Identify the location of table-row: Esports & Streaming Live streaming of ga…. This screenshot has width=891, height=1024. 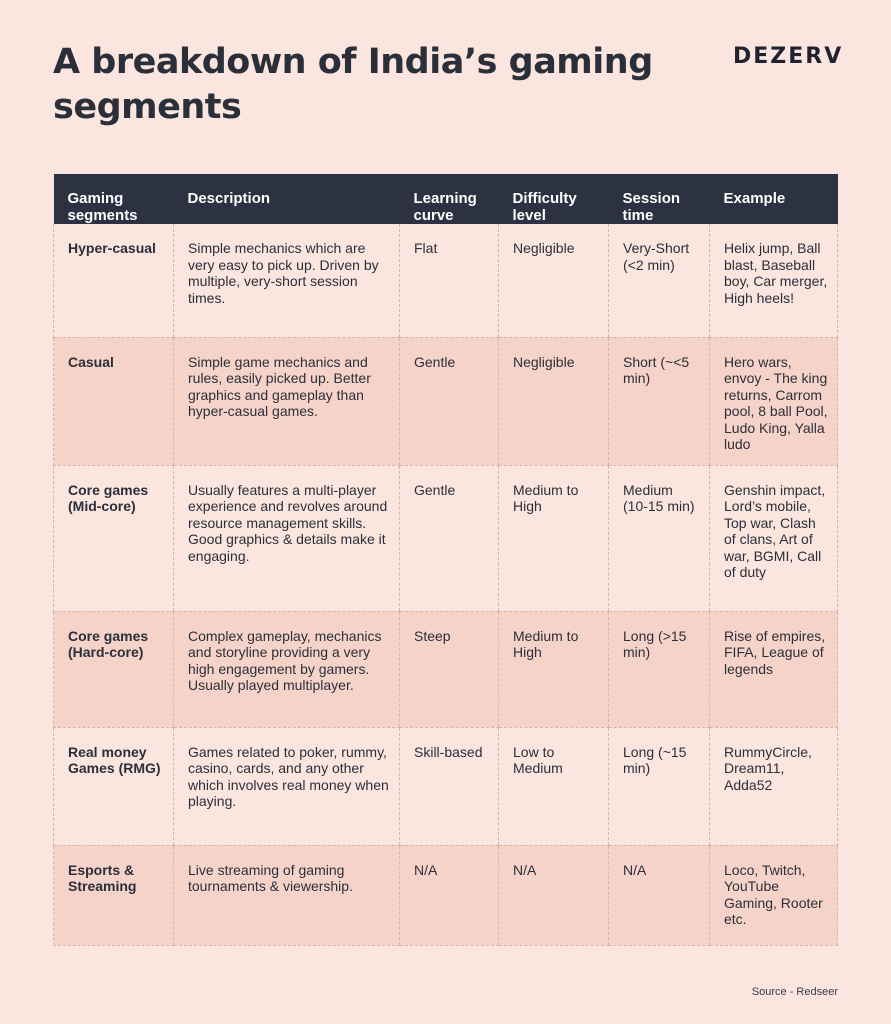
(445, 895).